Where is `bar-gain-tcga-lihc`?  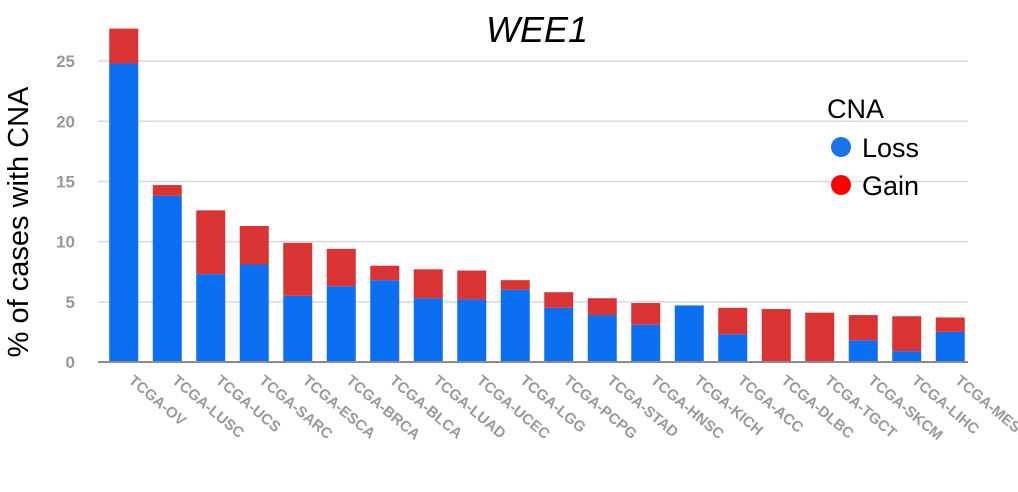
bar-gain-tcga-lihc is located at coordinates (907, 334).